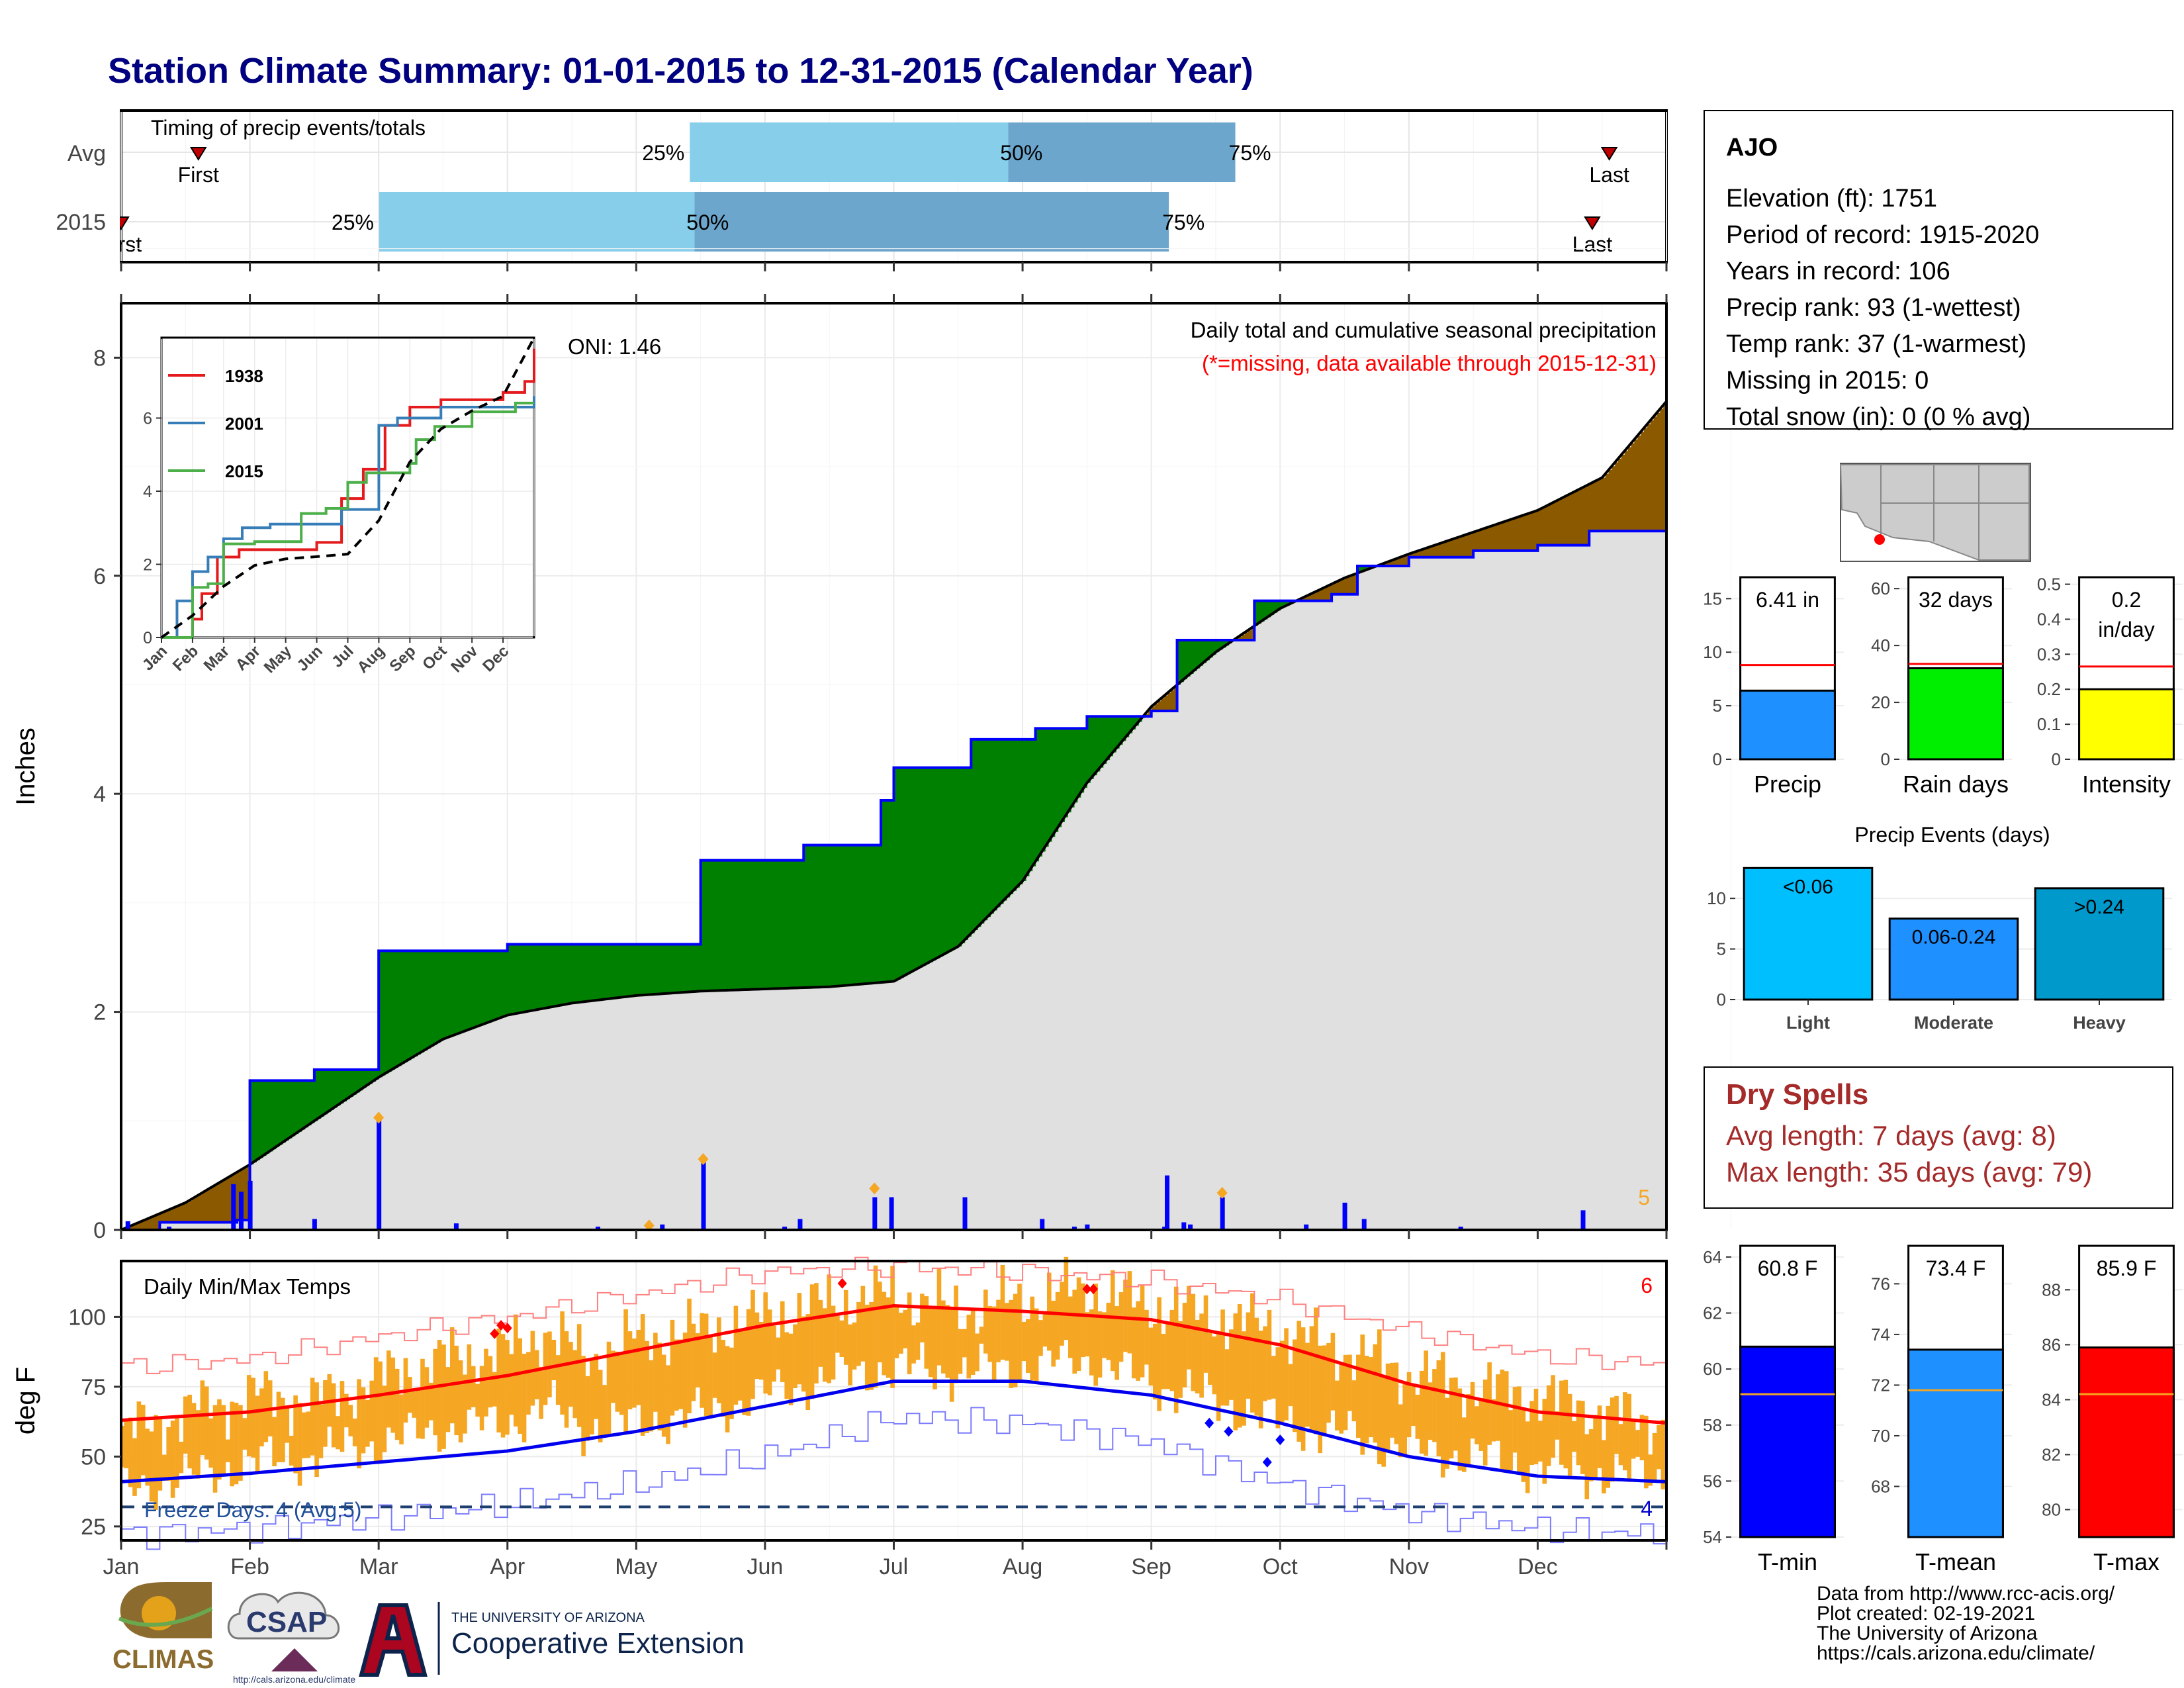 The width and height of the screenshot is (2184, 1688). Describe the element at coordinates (1880, 702) in the screenshot. I see `mini-ytick-label: 20` at that location.